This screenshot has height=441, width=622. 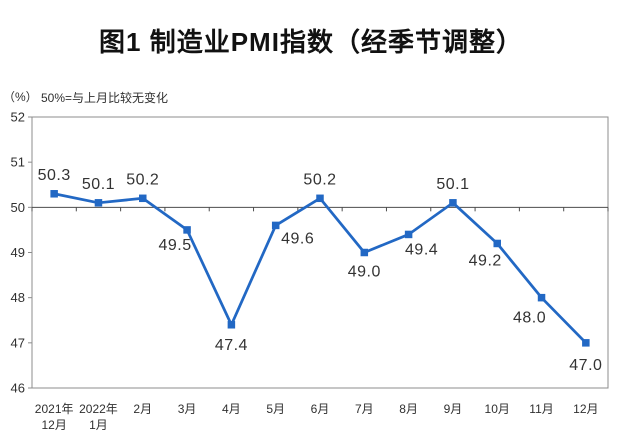 I want to click on data-label: 49.5, so click(x=175, y=245).